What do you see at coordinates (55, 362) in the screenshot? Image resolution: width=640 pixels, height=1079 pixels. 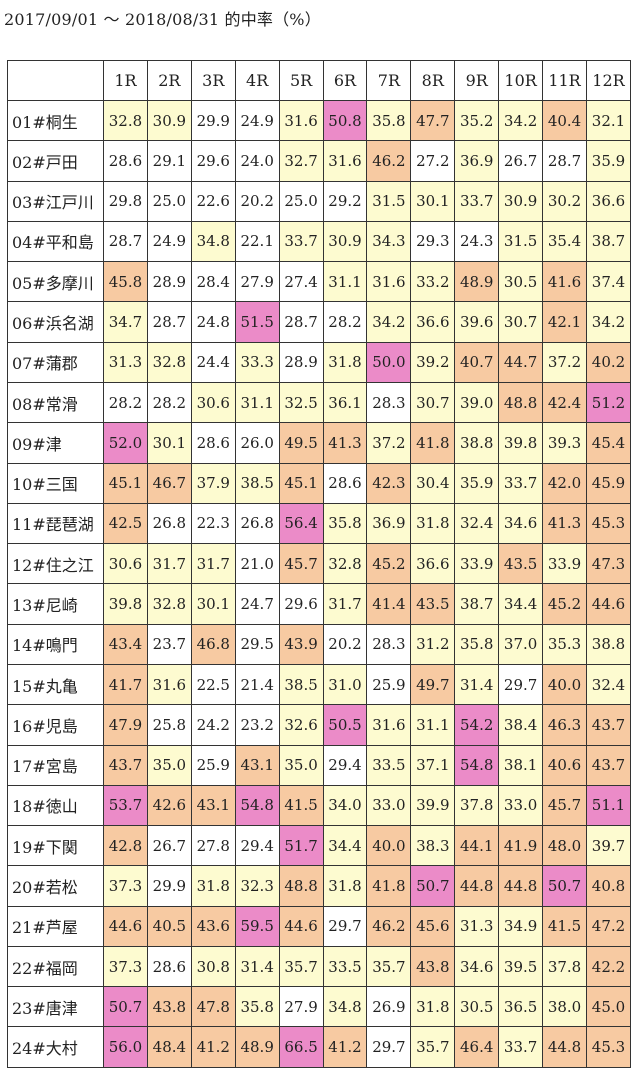 I see `venue-cell: 07#蒲郡` at bounding box center [55, 362].